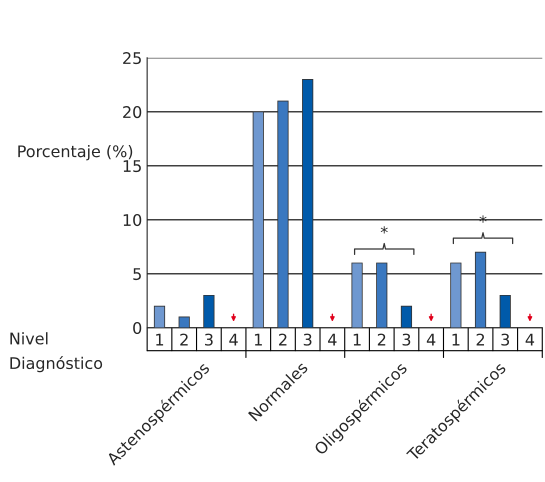 Image resolution: width=545 pixels, height=482 pixels. I want to click on x-axis-title: Nivel Diagnóstico, so click(56, 352).